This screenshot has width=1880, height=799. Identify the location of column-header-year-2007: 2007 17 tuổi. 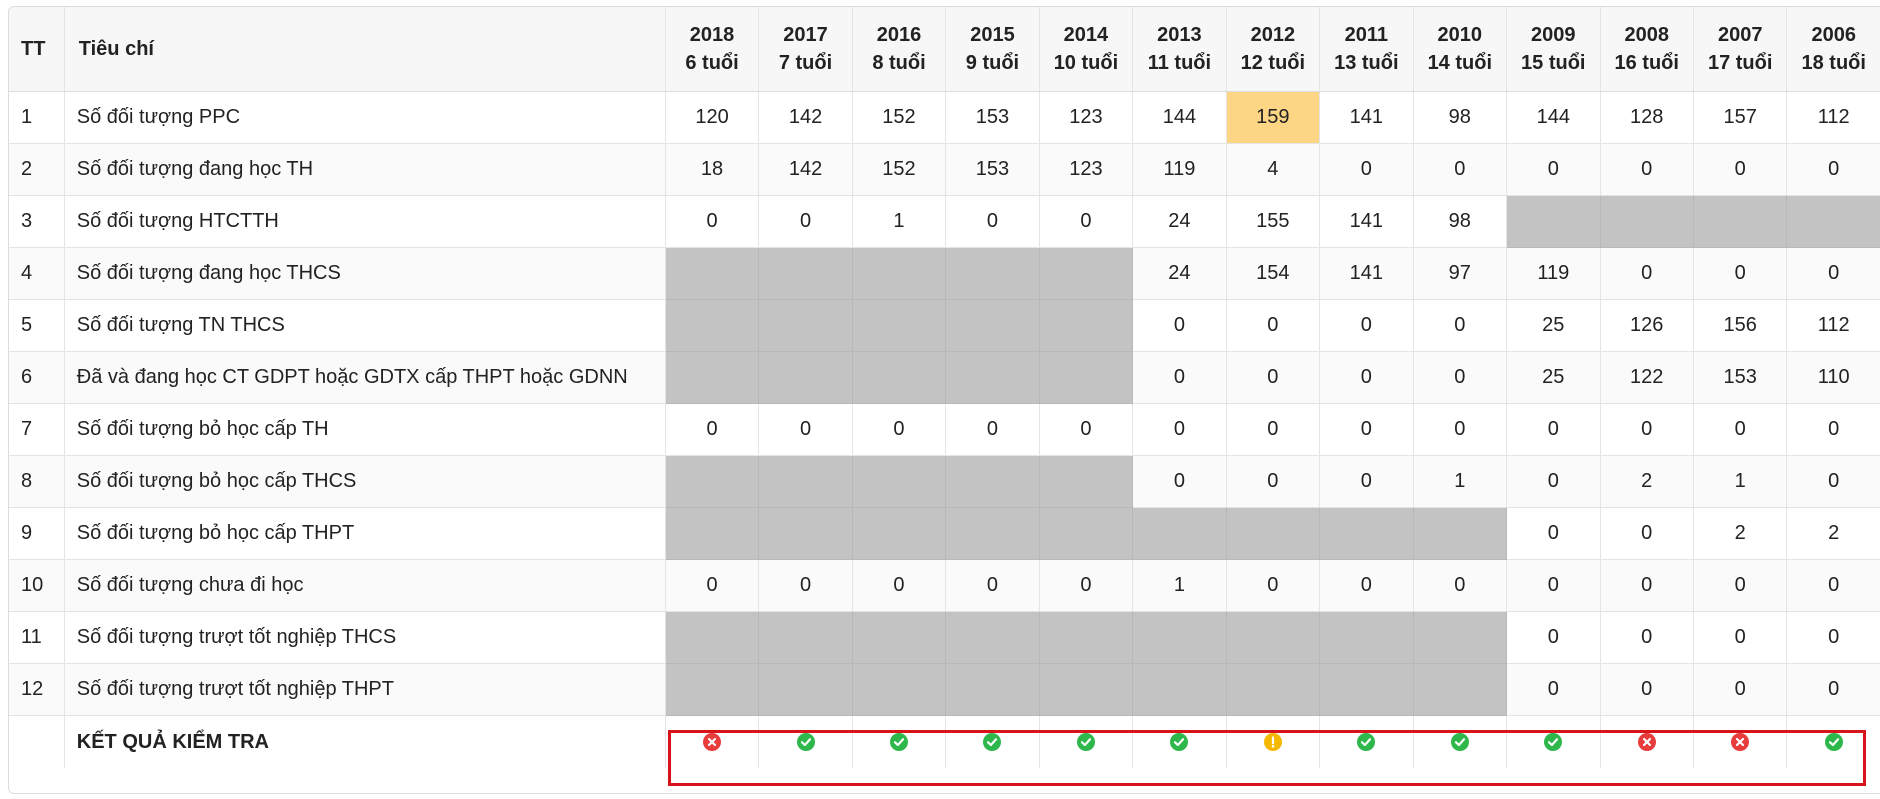
(1740, 49).